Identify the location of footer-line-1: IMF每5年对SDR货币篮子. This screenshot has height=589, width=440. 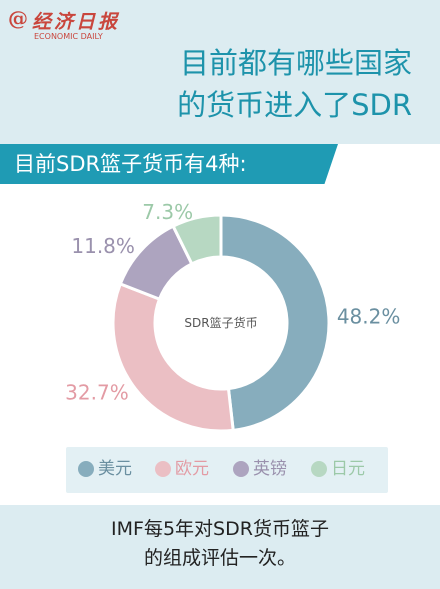
(220, 529).